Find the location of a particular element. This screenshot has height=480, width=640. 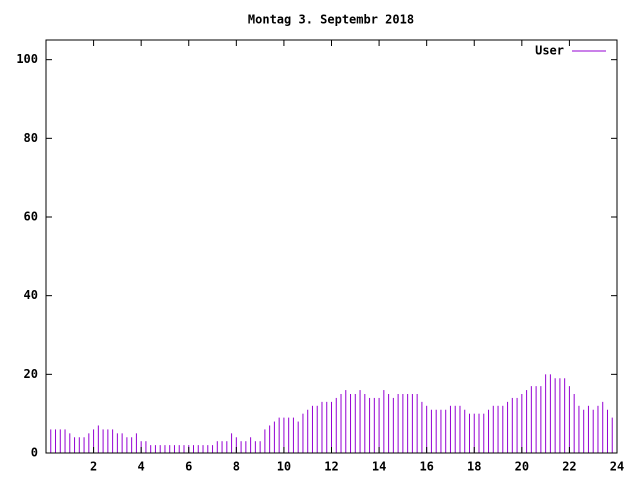

y-tick-label: 20 is located at coordinates (31, 374).